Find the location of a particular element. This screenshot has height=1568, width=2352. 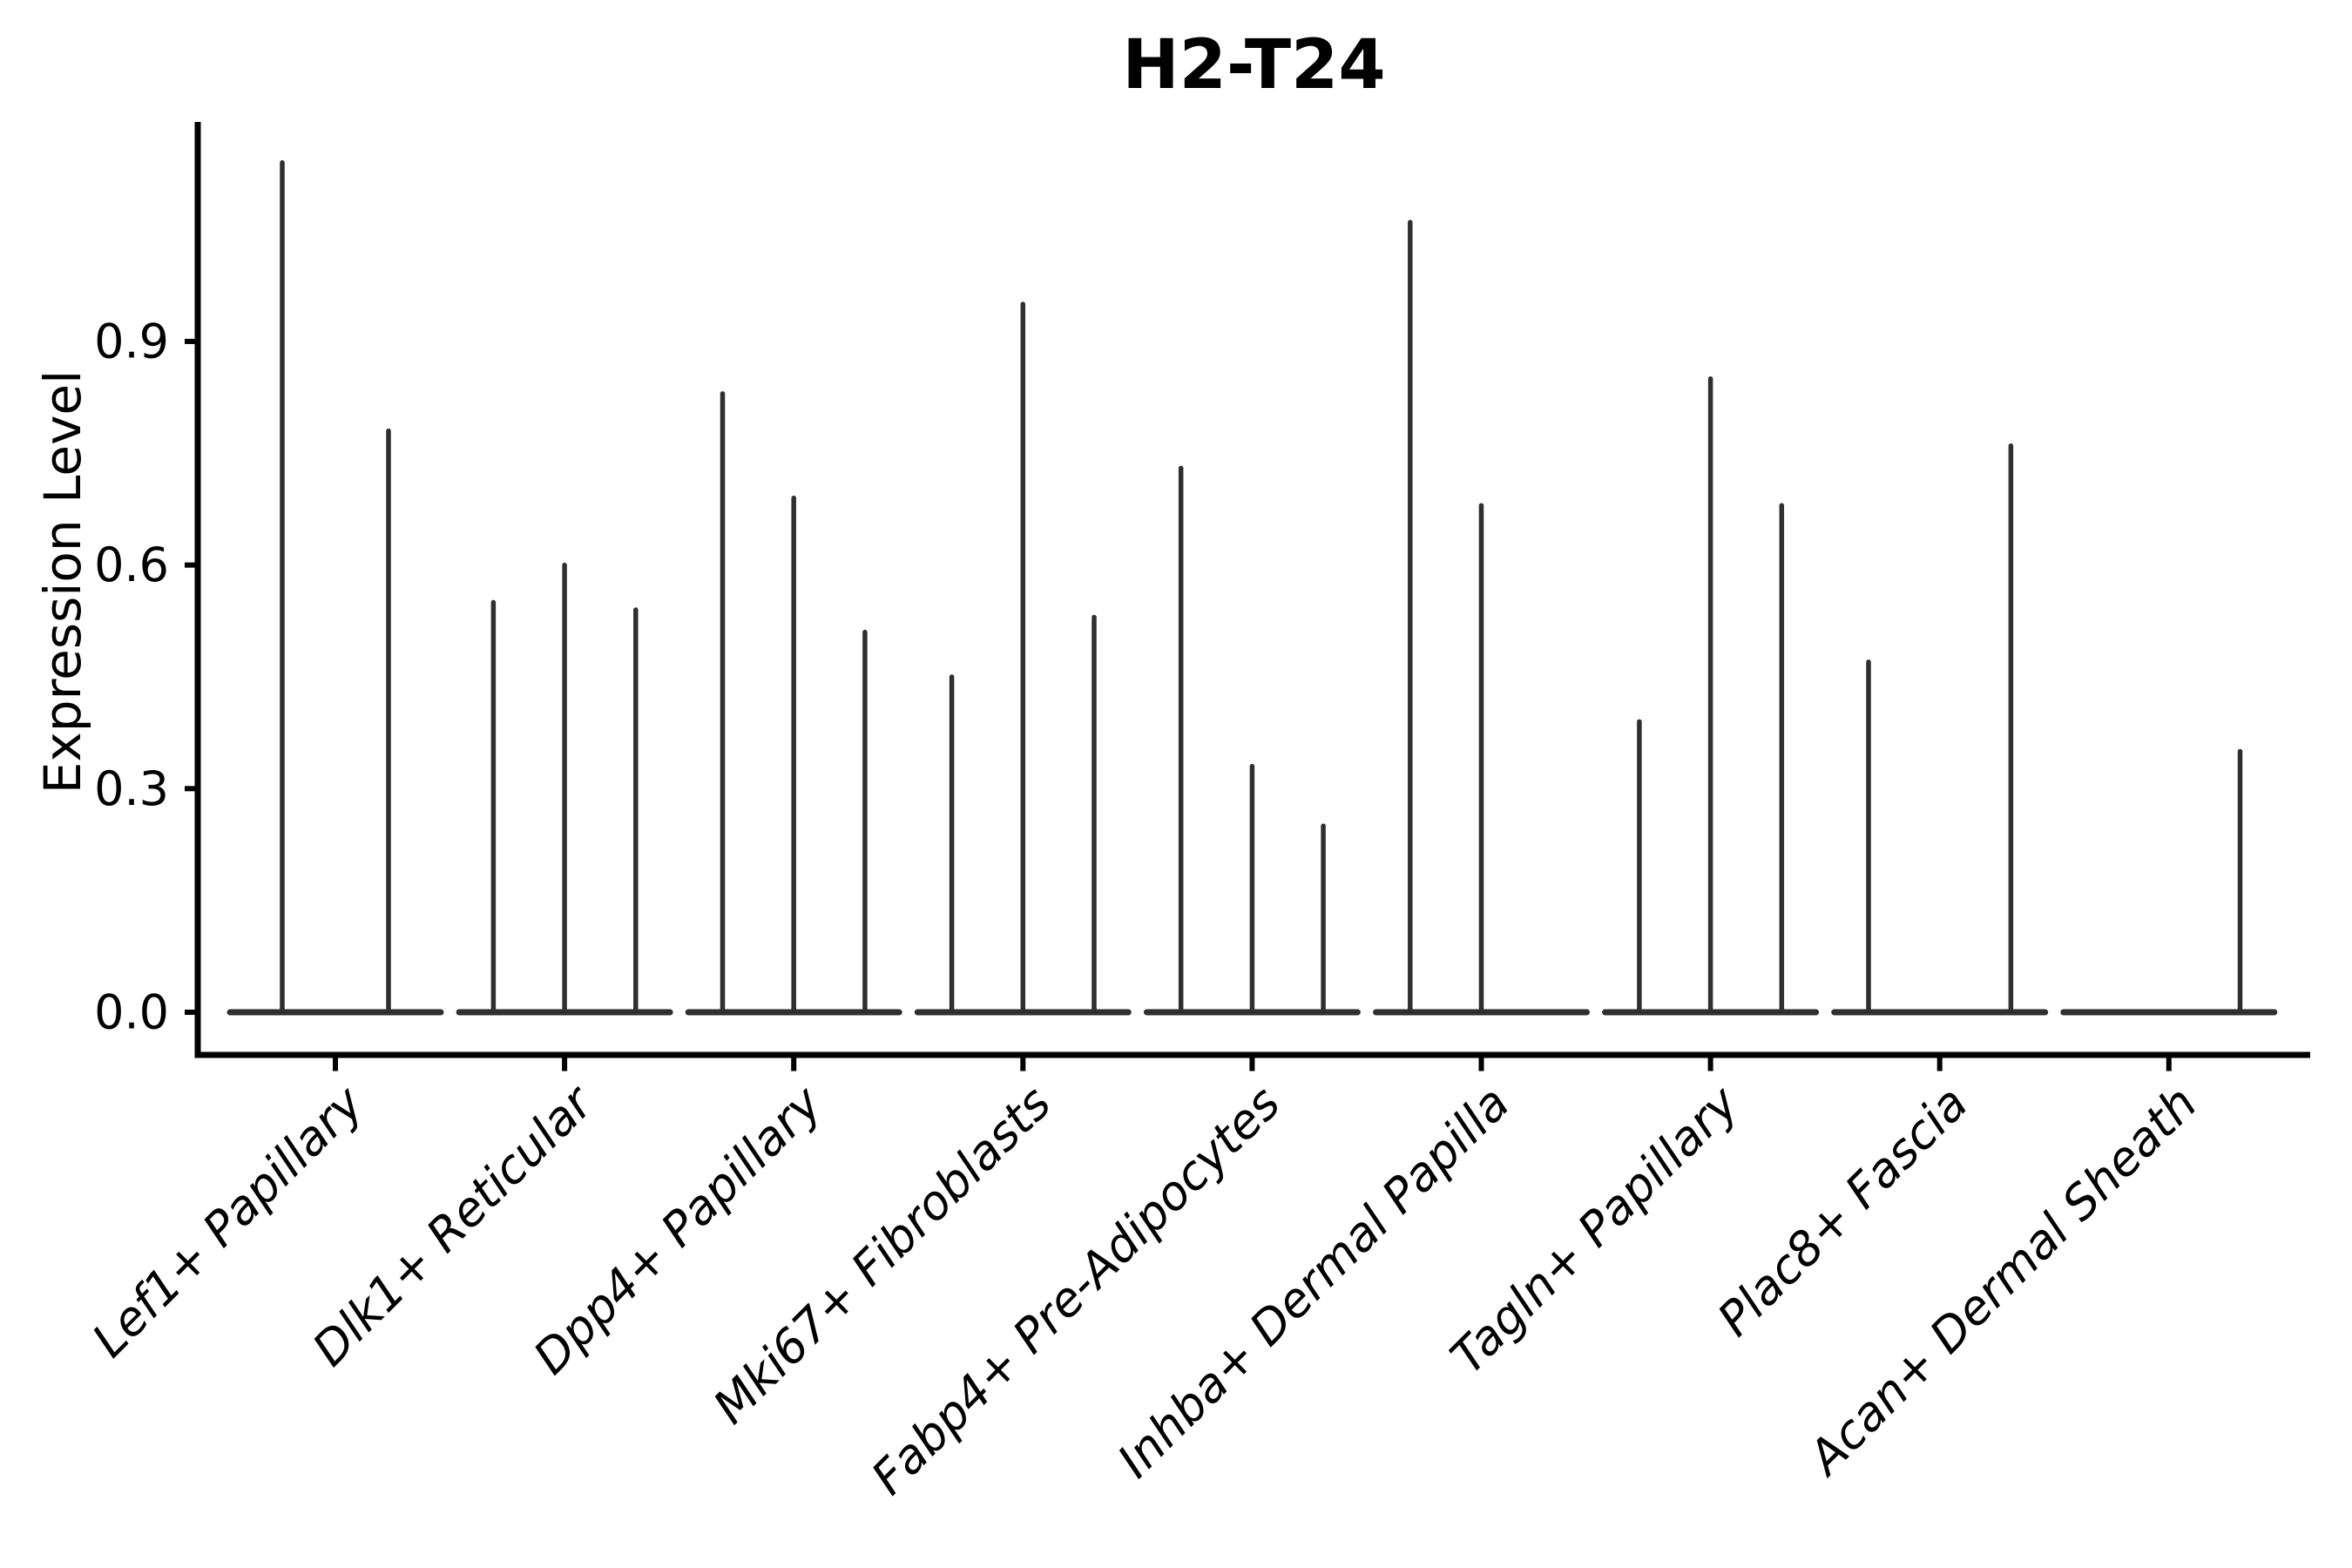

x-category-label: Acan+ Dermal Sheath is located at coordinates (2001, 1281).